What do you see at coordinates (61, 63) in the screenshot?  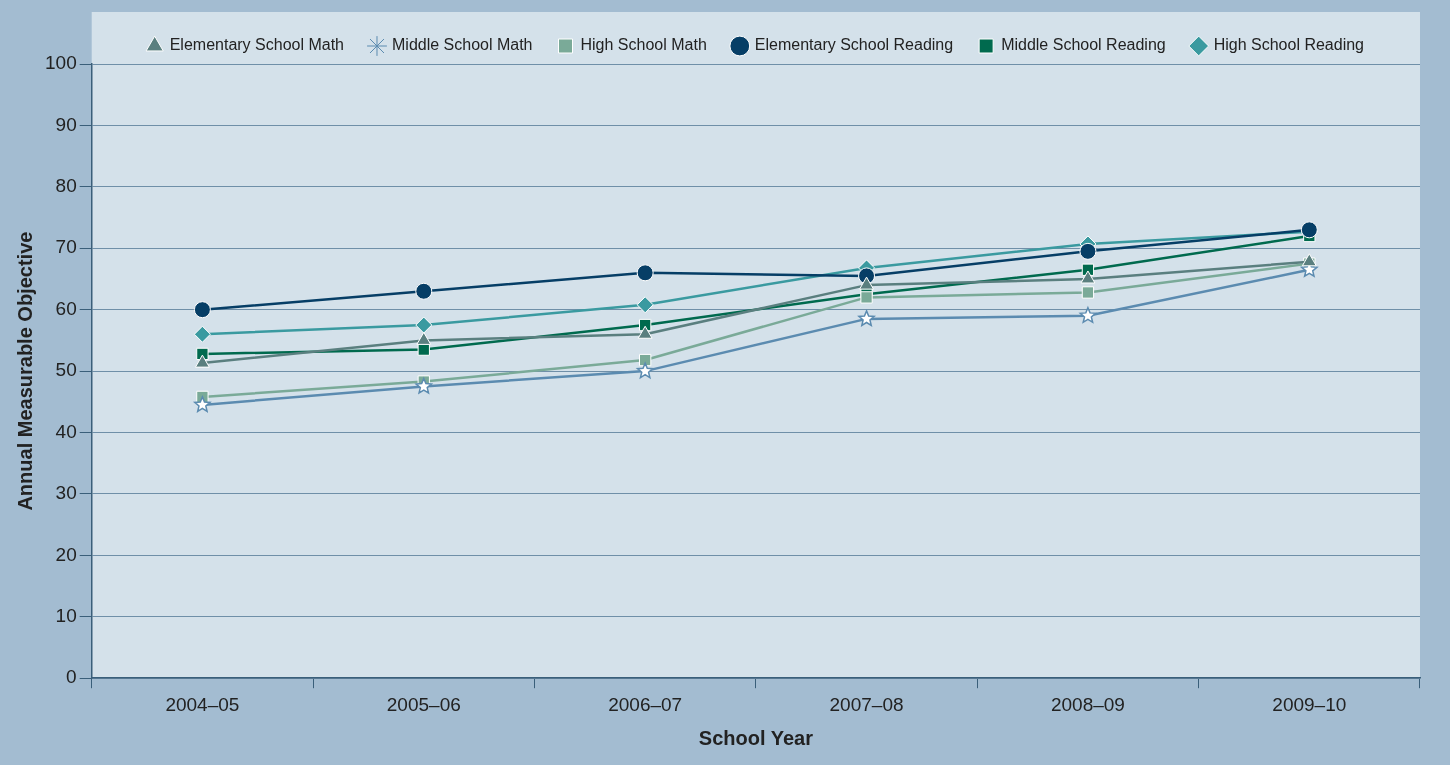 I see `y-tick-label: 100` at bounding box center [61, 63].